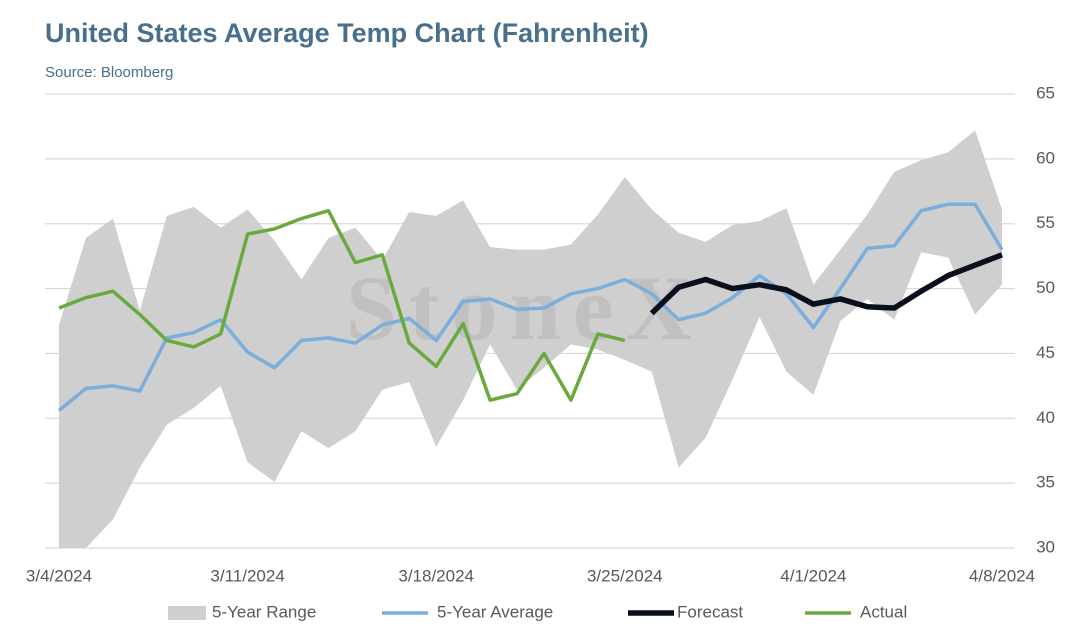 The height and width of the screenshot is (633, 1076). Describe the element at coordinates (1045, 546) in the screenshot. I see `y-tick-label: 30` at that location.